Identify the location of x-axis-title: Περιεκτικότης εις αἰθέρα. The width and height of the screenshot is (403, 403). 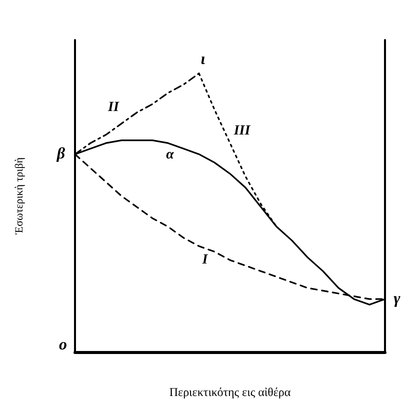
(230, 392).